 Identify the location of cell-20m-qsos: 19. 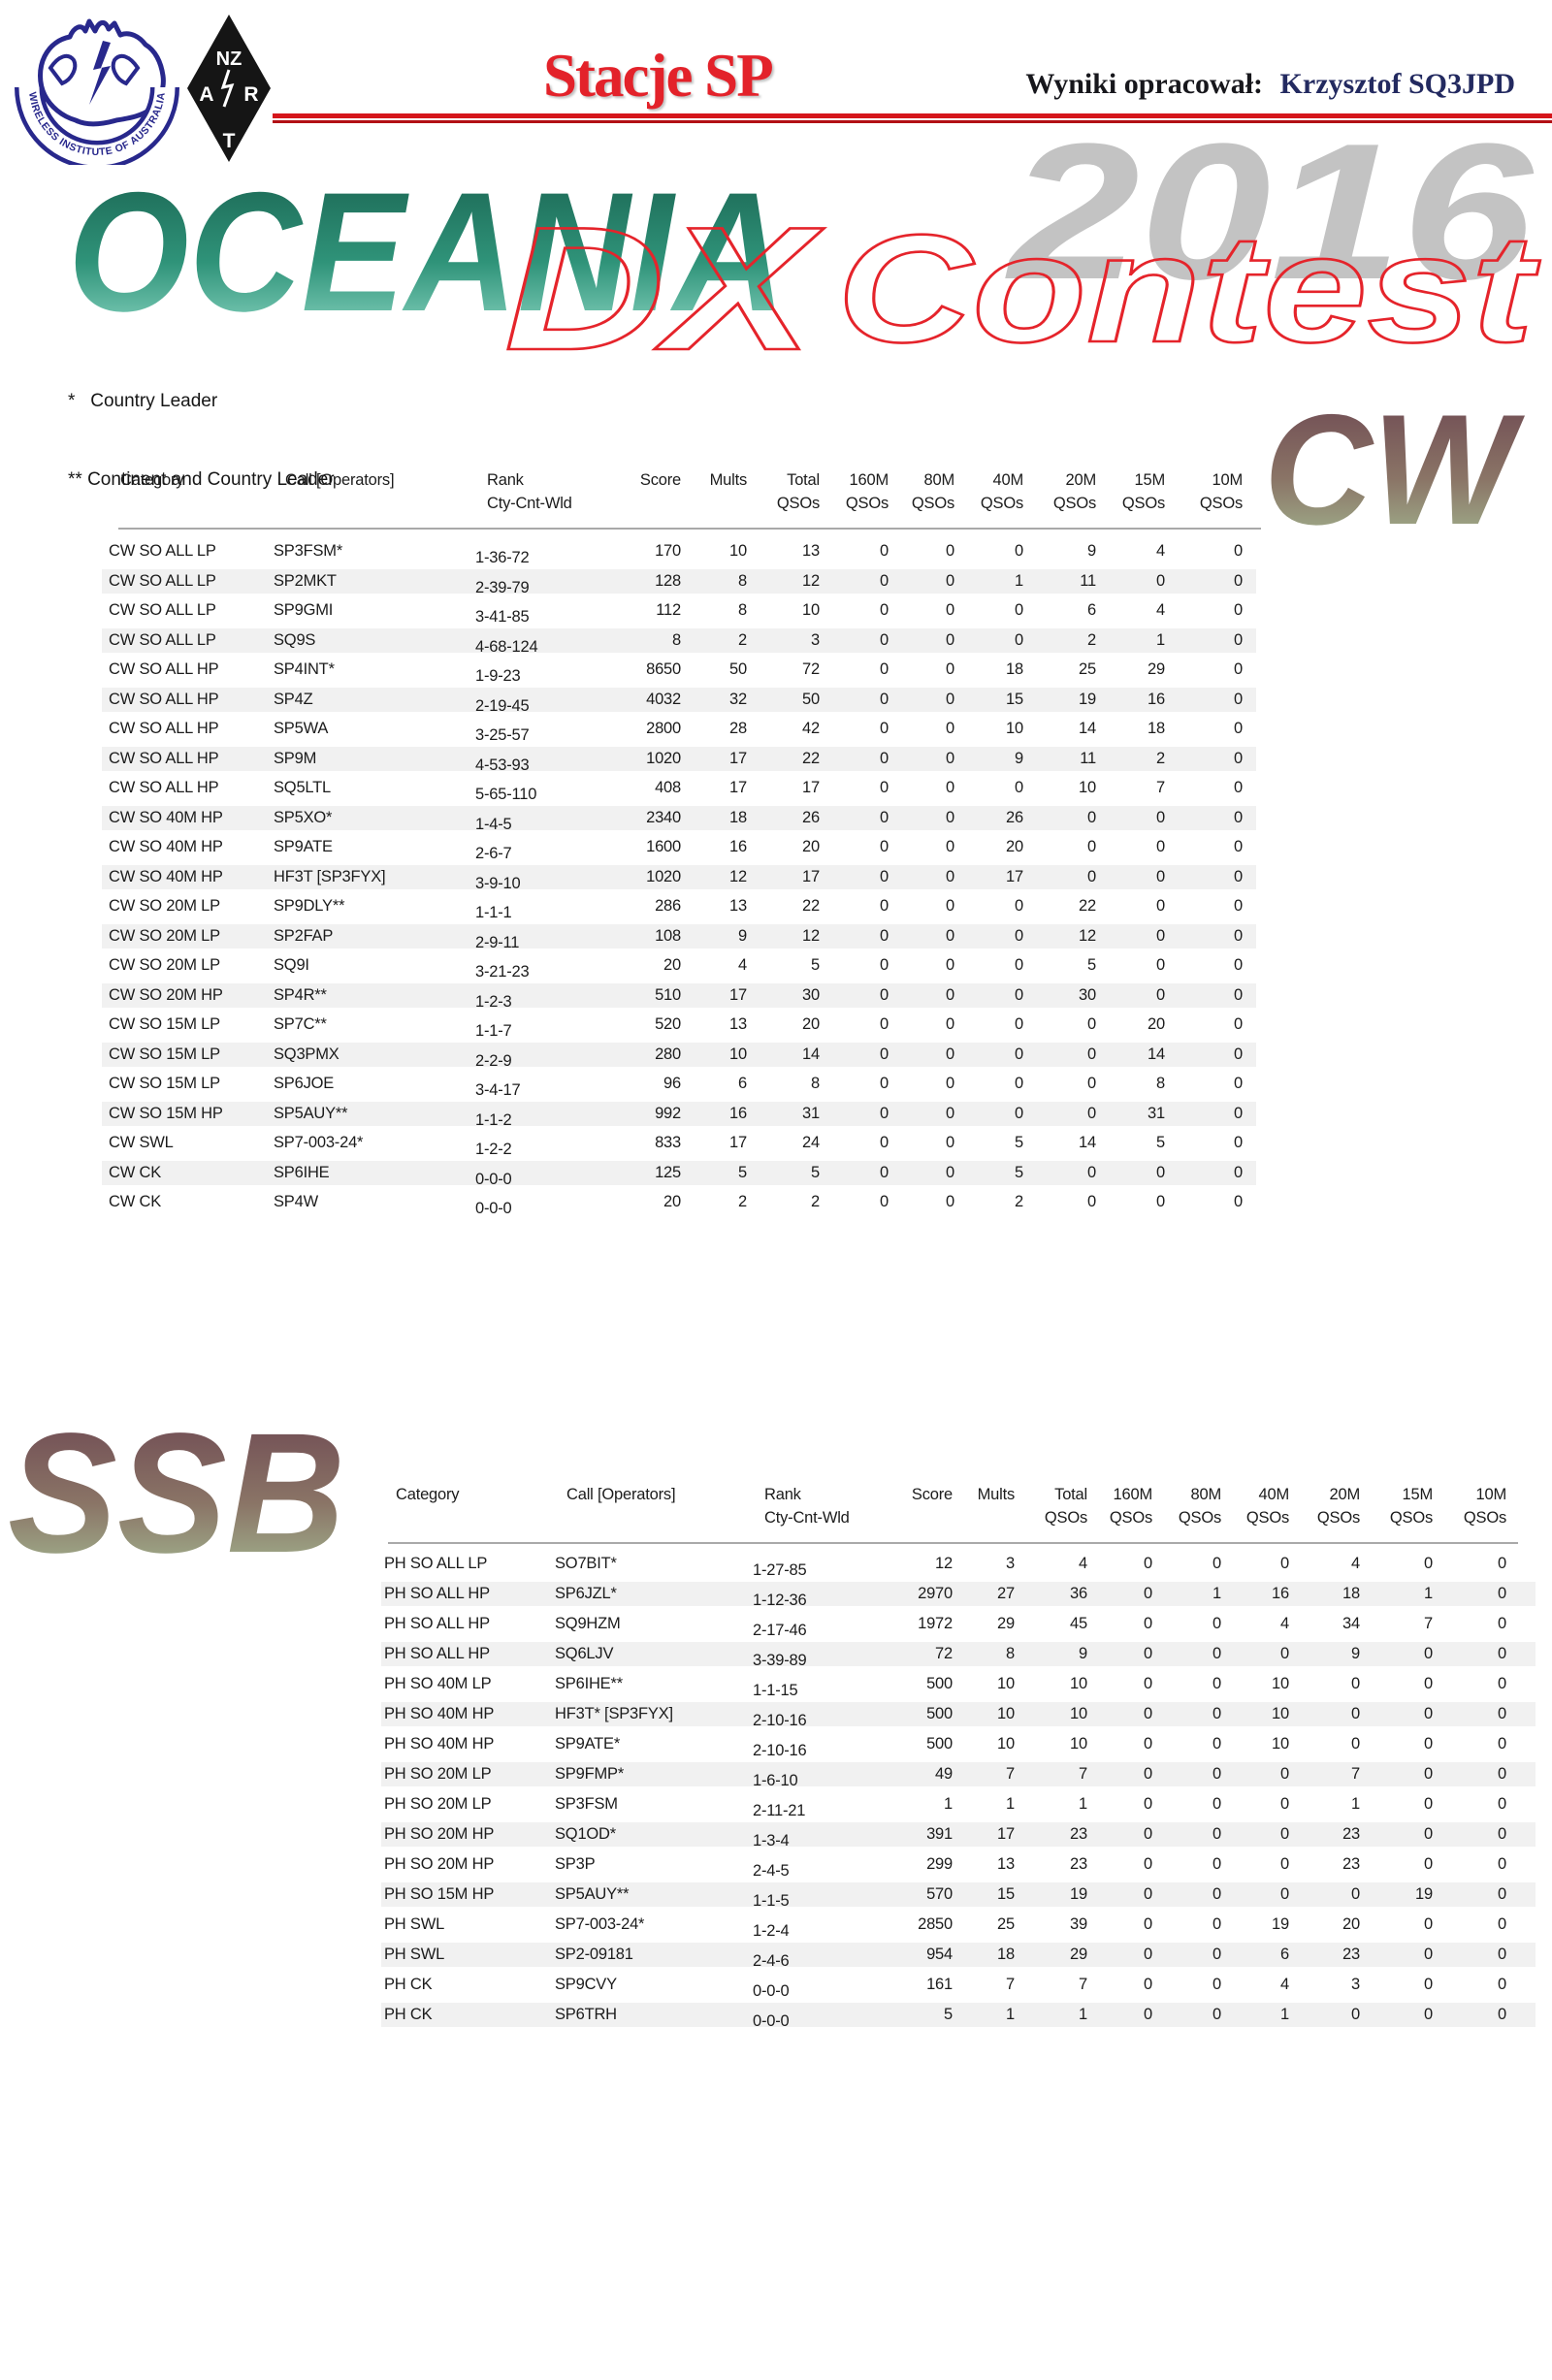
(1087, 699).